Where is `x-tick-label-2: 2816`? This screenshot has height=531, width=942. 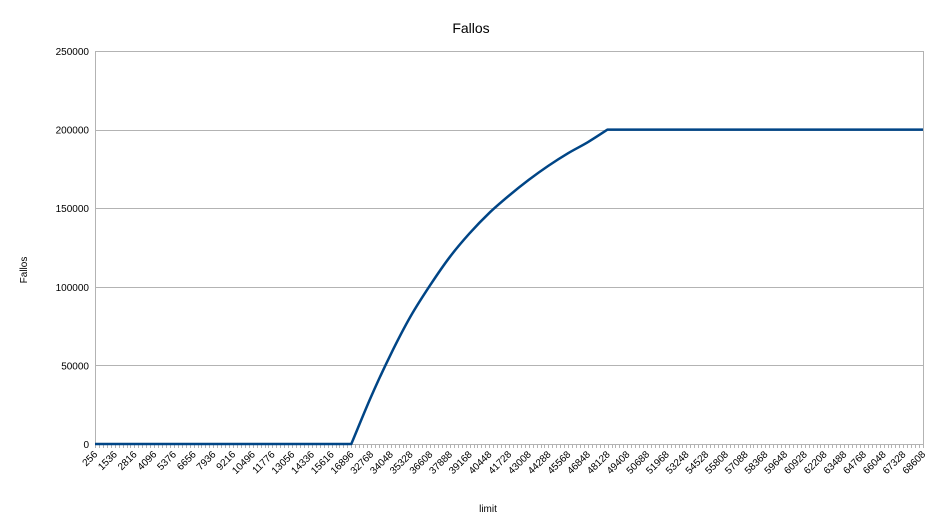
x-tick-label-2: 2816 is located at coordinates (128, 461).